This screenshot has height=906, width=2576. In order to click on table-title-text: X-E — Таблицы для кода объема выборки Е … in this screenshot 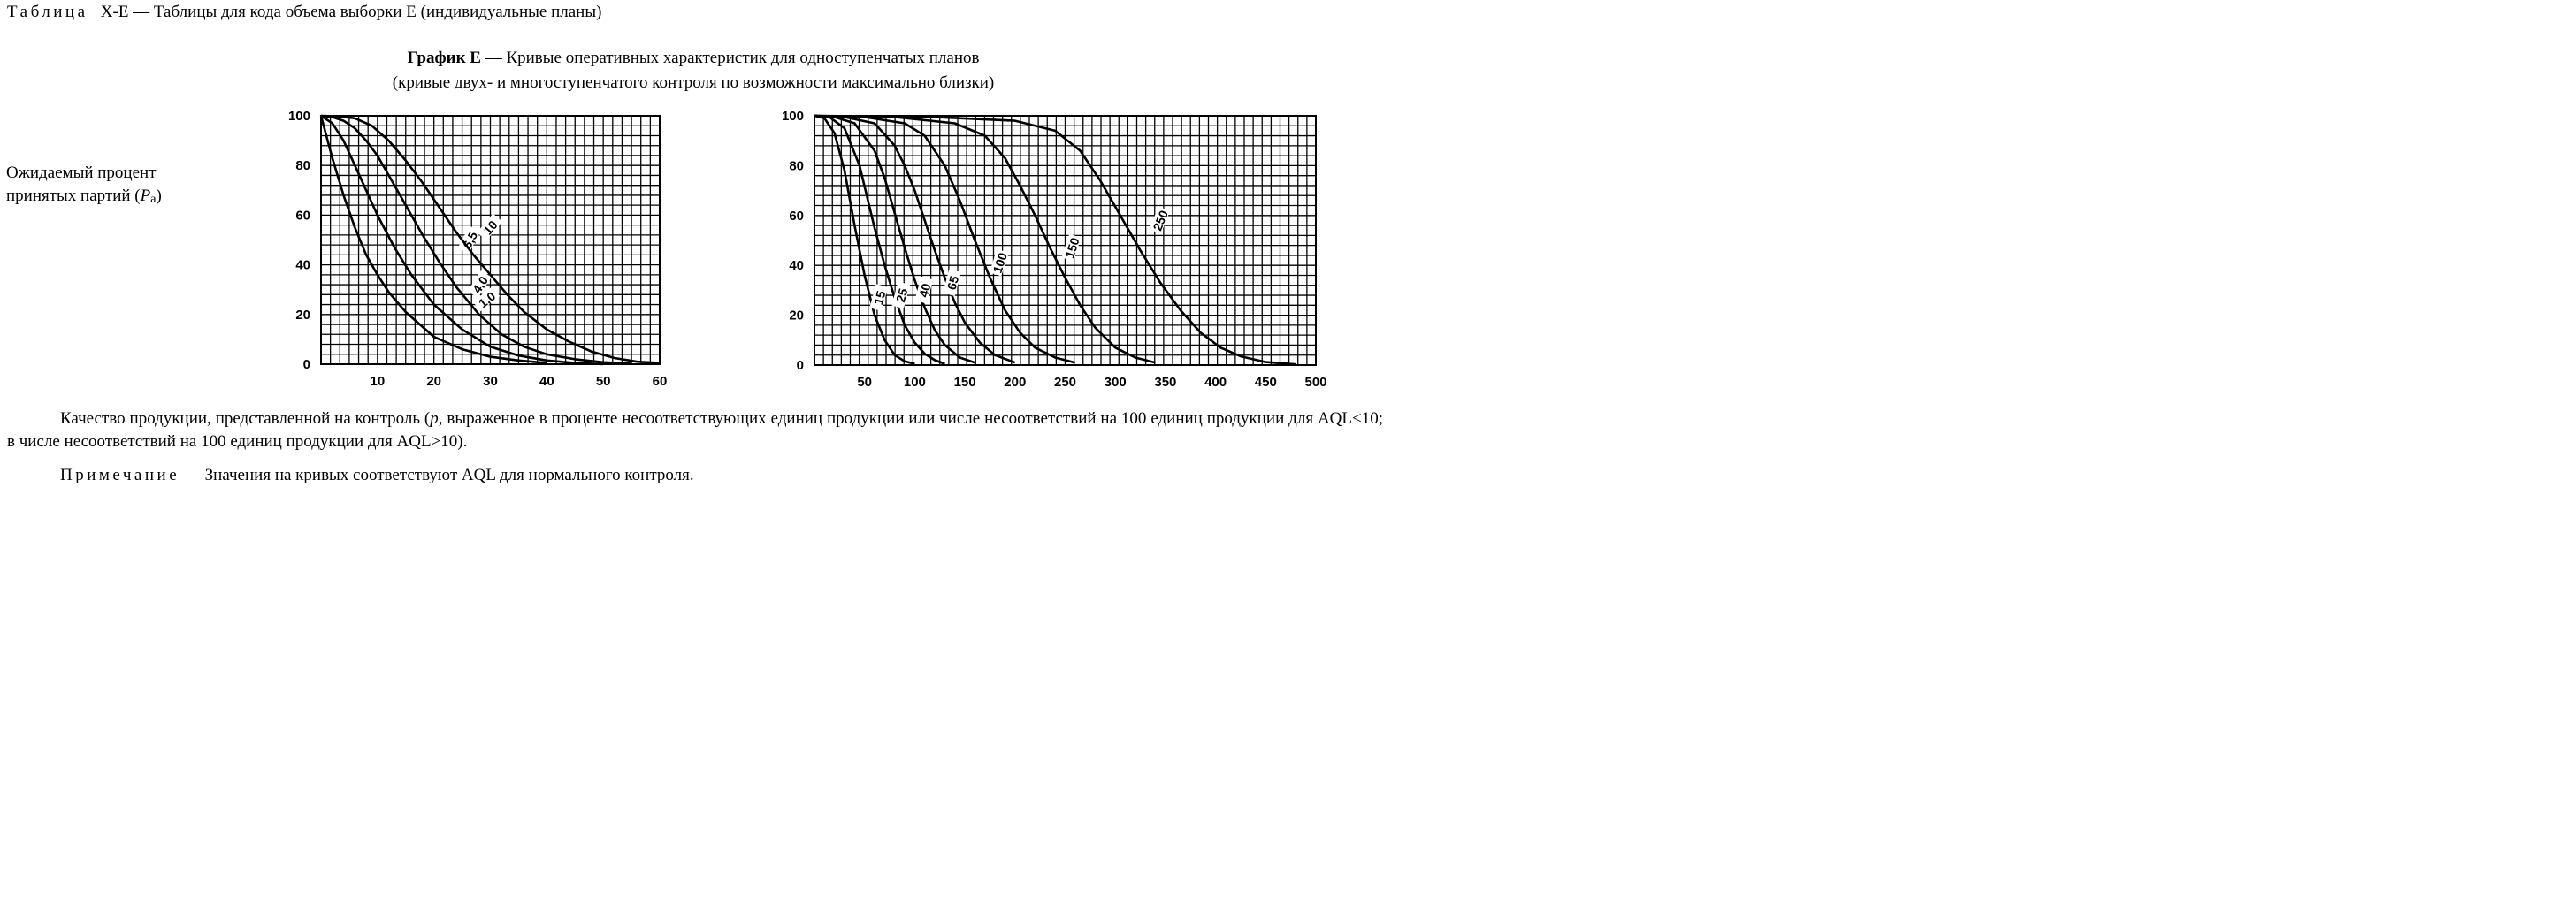, I will do `click(351, 12)`.